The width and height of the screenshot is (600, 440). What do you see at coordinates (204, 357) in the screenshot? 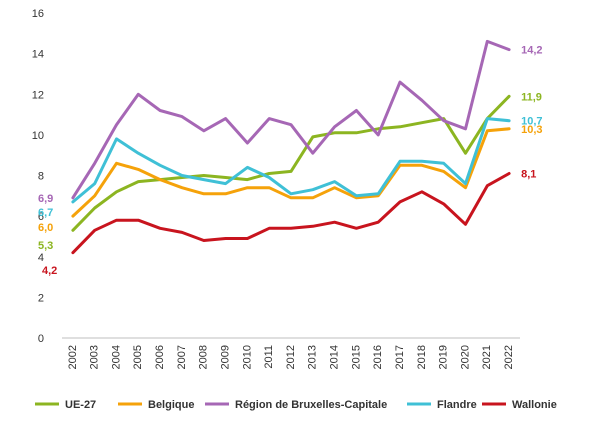
I see `x-tick-label: 2008` at bounding box center [204, 357].